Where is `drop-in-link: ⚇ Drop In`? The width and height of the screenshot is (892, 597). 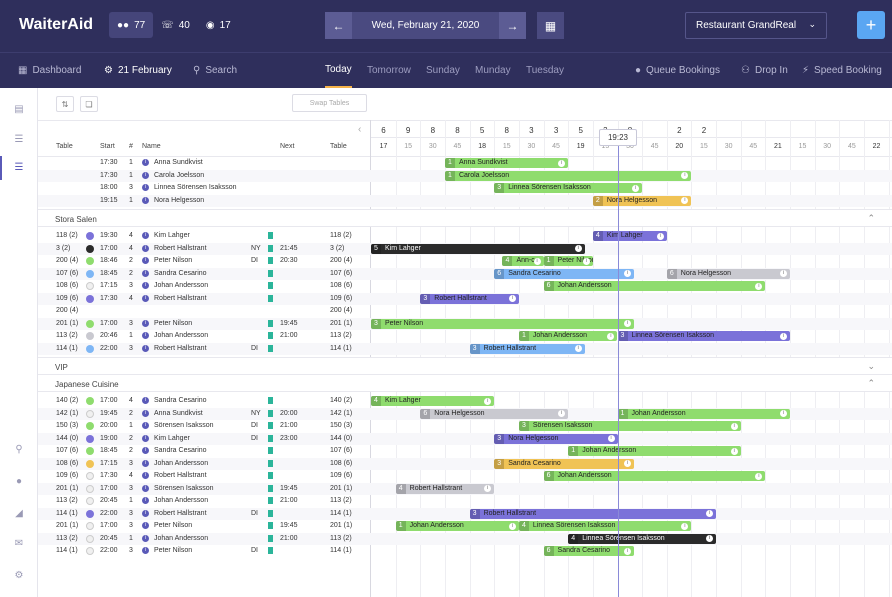 drop-in-link: ⚇ Drop In is located at coordinates (764, 70).